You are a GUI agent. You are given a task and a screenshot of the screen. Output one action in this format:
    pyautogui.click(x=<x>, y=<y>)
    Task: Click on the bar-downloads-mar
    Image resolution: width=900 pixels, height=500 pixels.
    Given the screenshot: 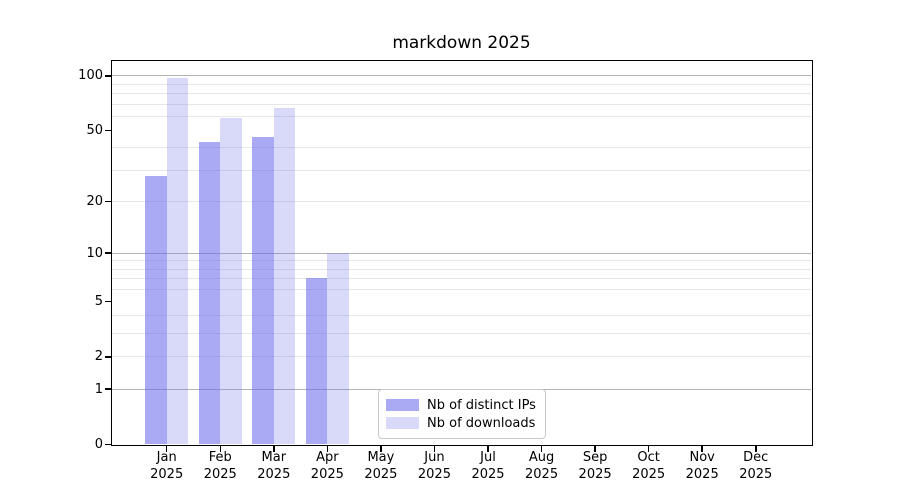 What is the action you would take?
    pyautogui.click(x=284, y=276)
    